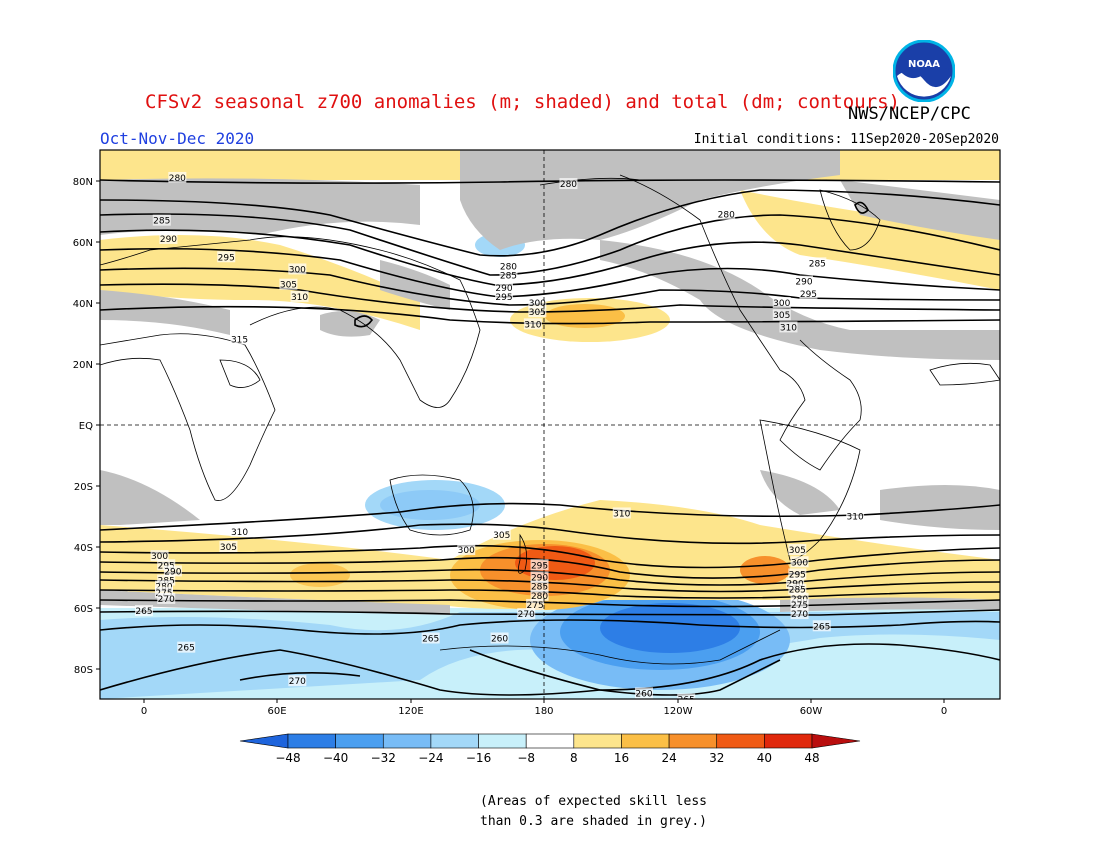 The height and width of the screenshot is (850, 1100). I want to click on lat-tick-label: 80N, so click(83, 182).